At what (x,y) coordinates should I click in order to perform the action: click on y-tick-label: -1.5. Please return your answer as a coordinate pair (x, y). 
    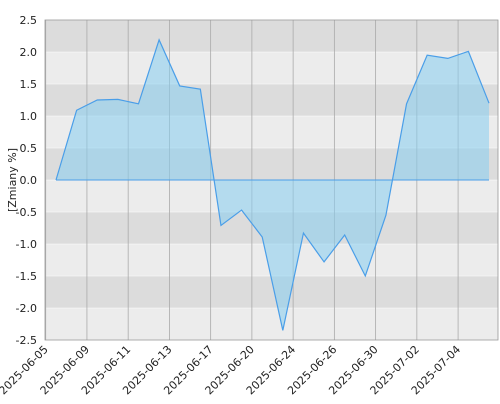
    Looking at the image, I should click on (26, 276).